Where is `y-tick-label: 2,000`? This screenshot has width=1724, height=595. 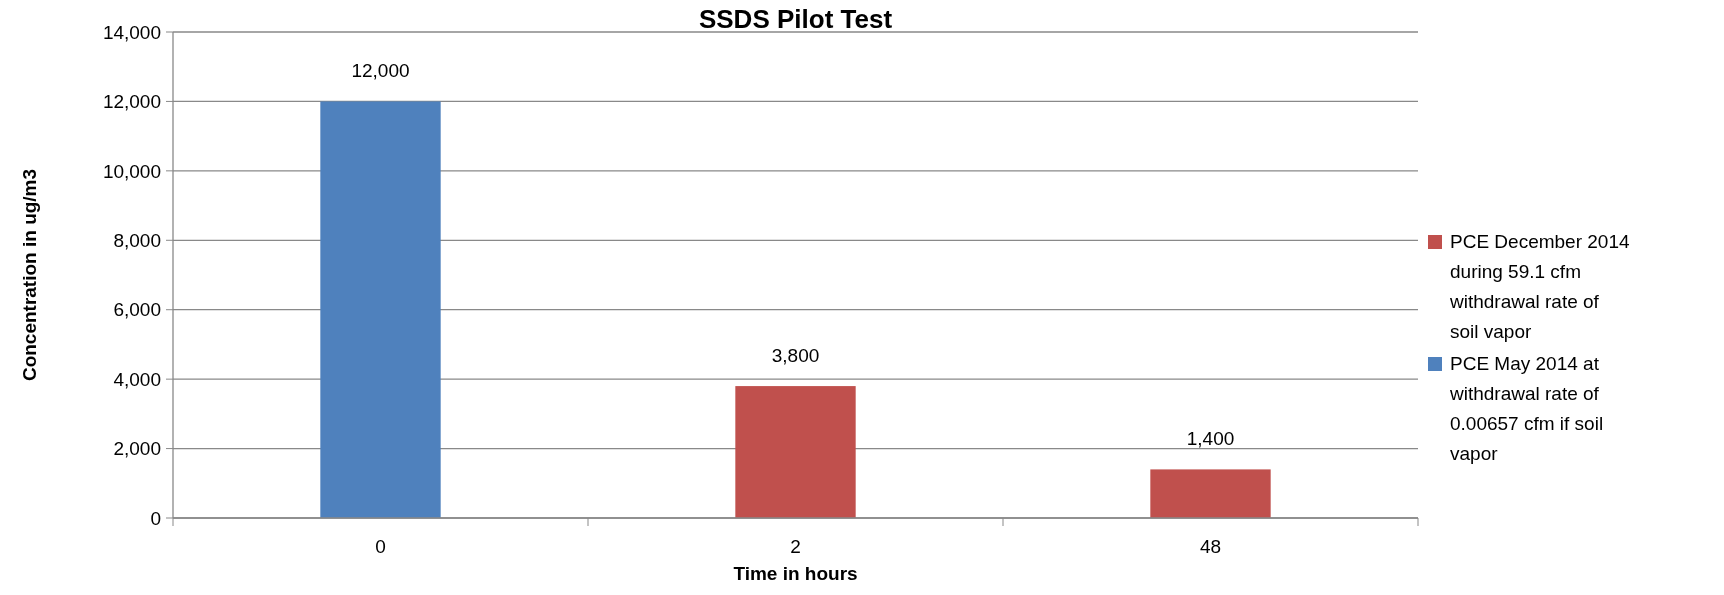 y-tick-label: 2,000 is located at coordinates (137, 449).